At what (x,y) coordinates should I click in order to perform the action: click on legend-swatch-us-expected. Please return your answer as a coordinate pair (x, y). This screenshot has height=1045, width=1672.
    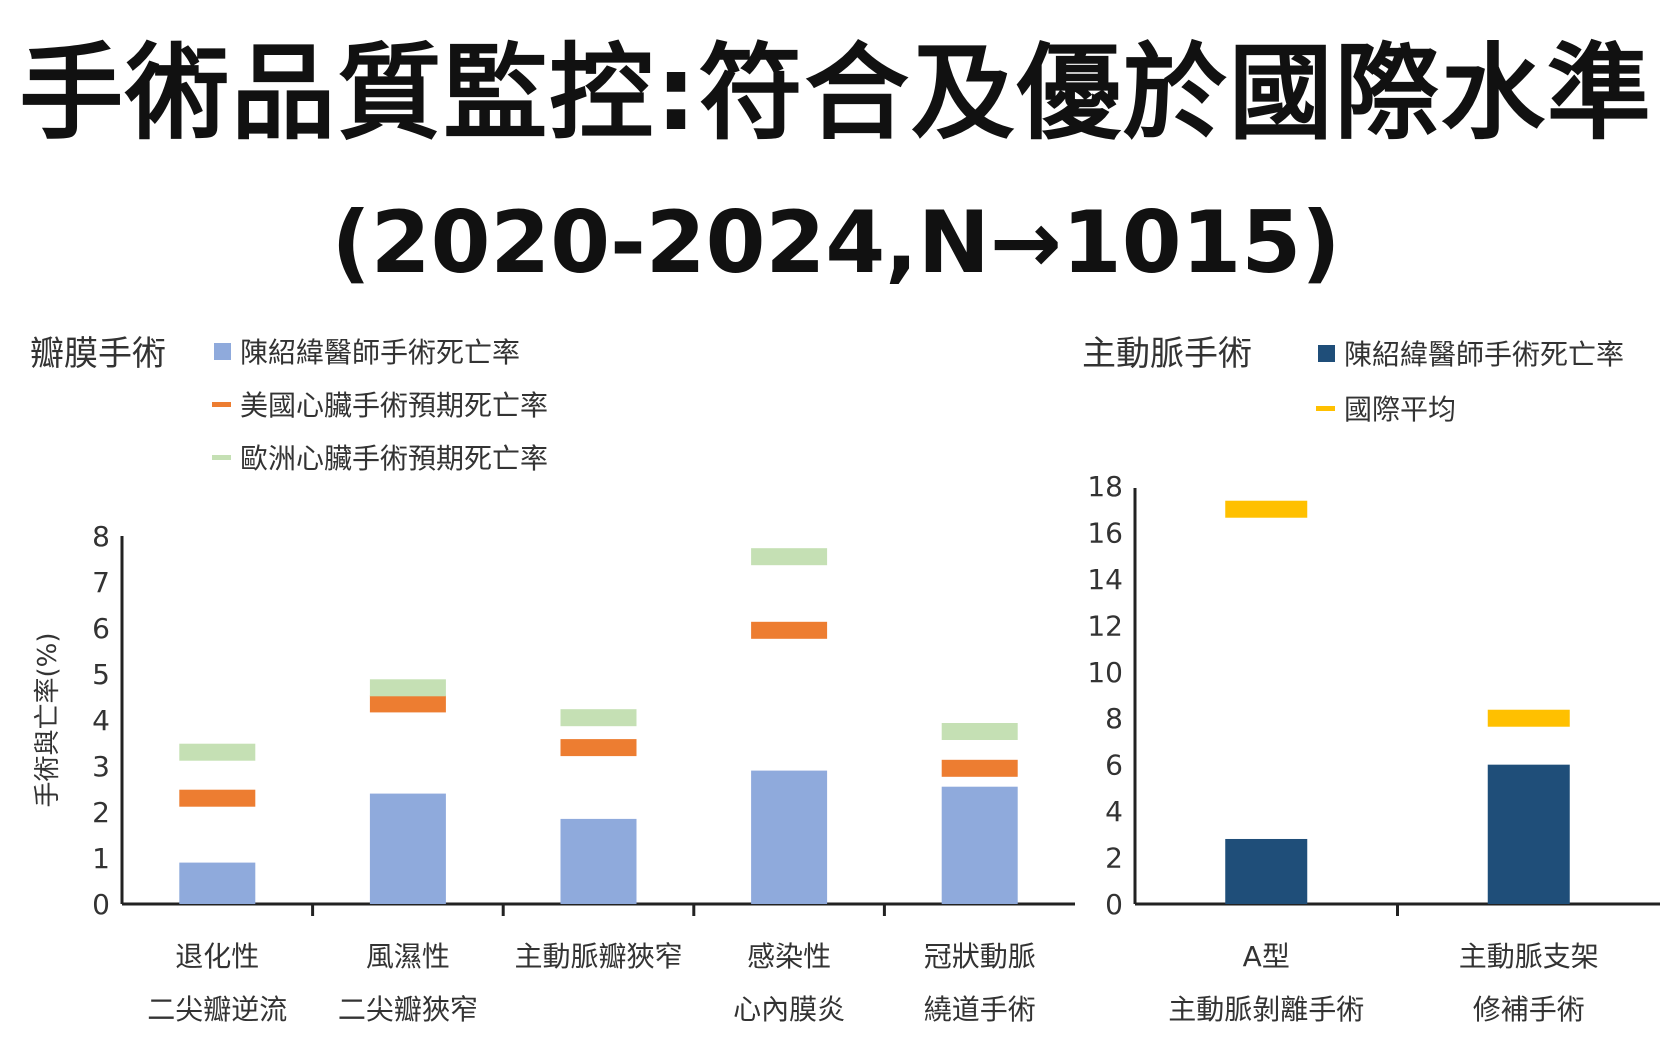
    Looking at the image, I should click on (221, 404).